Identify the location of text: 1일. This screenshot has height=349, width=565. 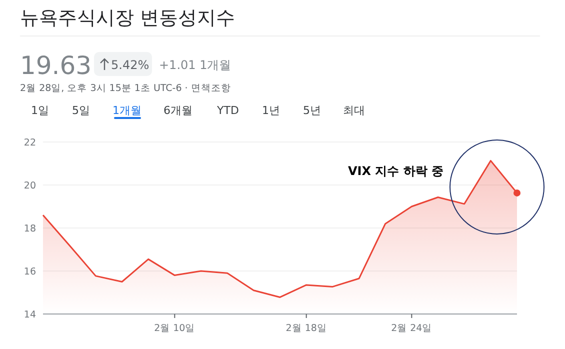
(40, 110).